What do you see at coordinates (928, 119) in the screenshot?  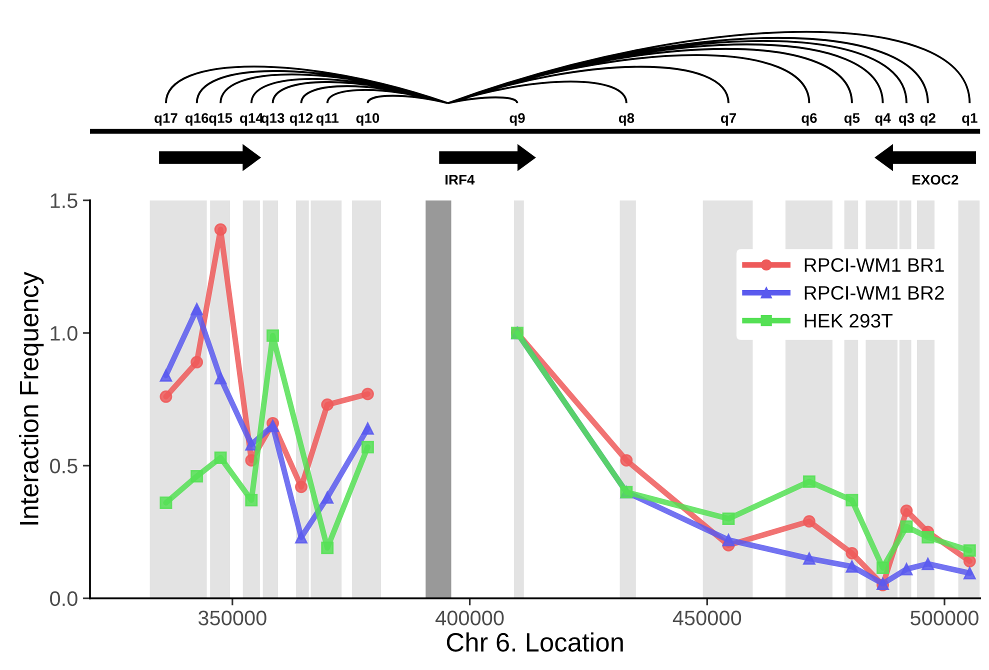 I see `text: q2` at bounding box center [928, 119].